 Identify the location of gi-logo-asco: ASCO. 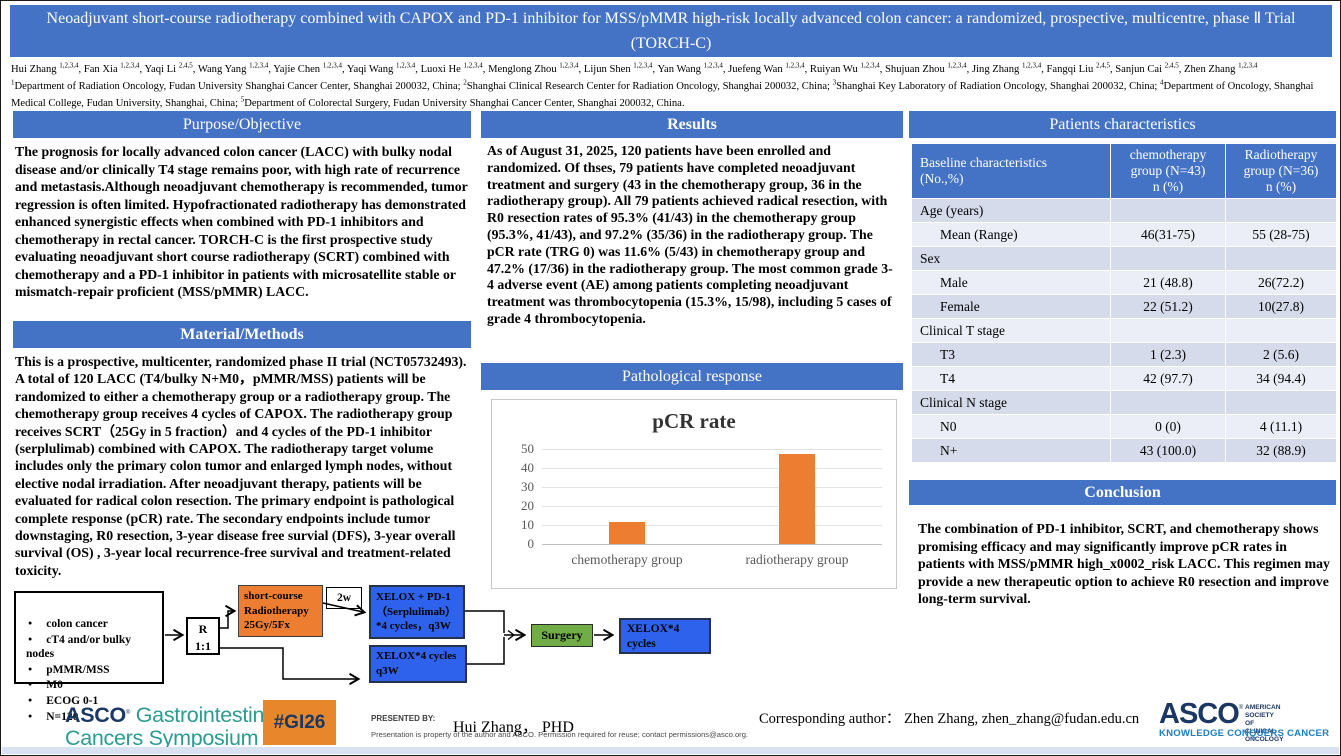
(95, 715).